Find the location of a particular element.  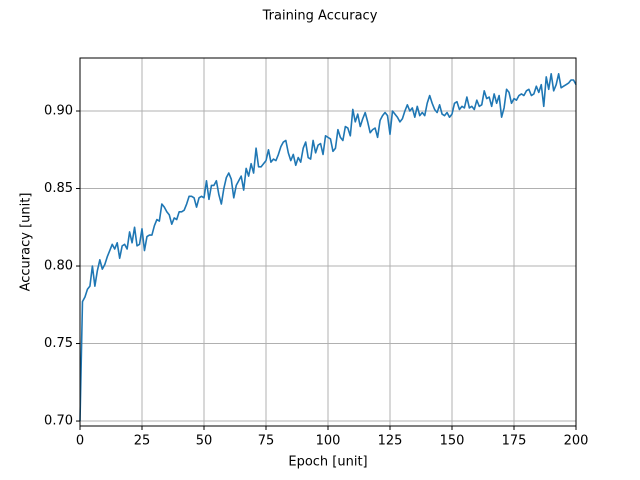

x-tick-label: 100 is located at coordinates (328, 441).